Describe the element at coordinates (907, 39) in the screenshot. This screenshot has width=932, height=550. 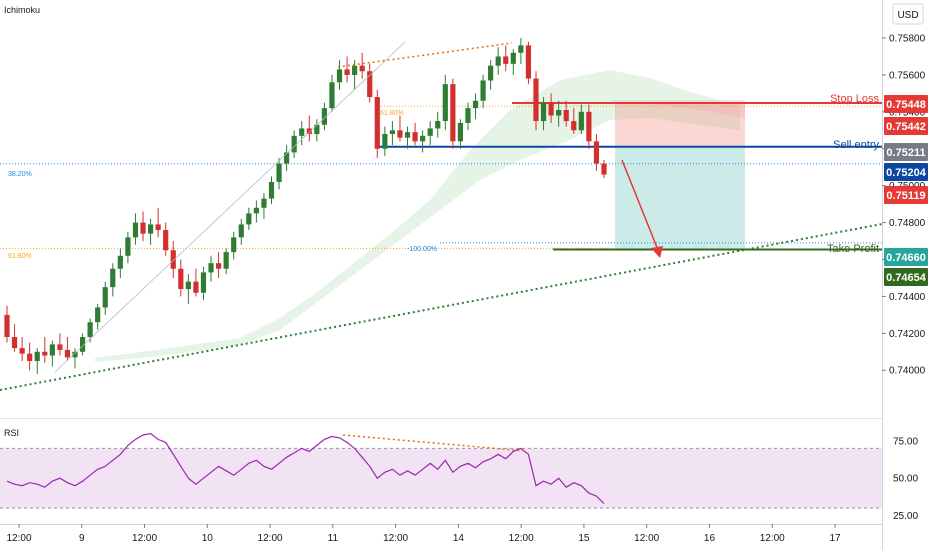
I see `price-tick-label: 0.75800` at that location.